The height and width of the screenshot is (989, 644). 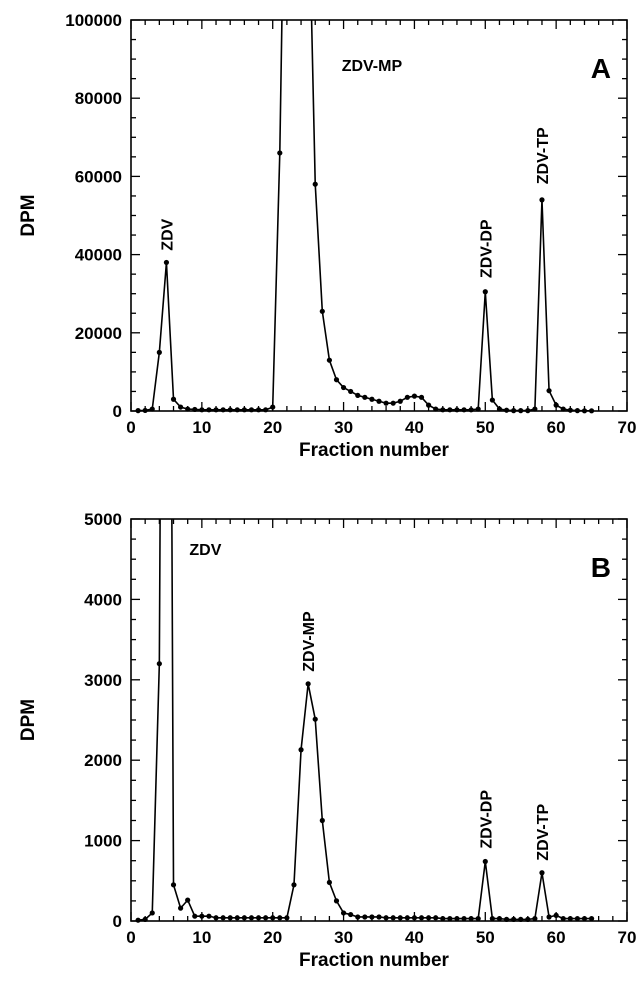 I want to click on panel-a-x-tick-label: 0, so click(x=130, y=427).